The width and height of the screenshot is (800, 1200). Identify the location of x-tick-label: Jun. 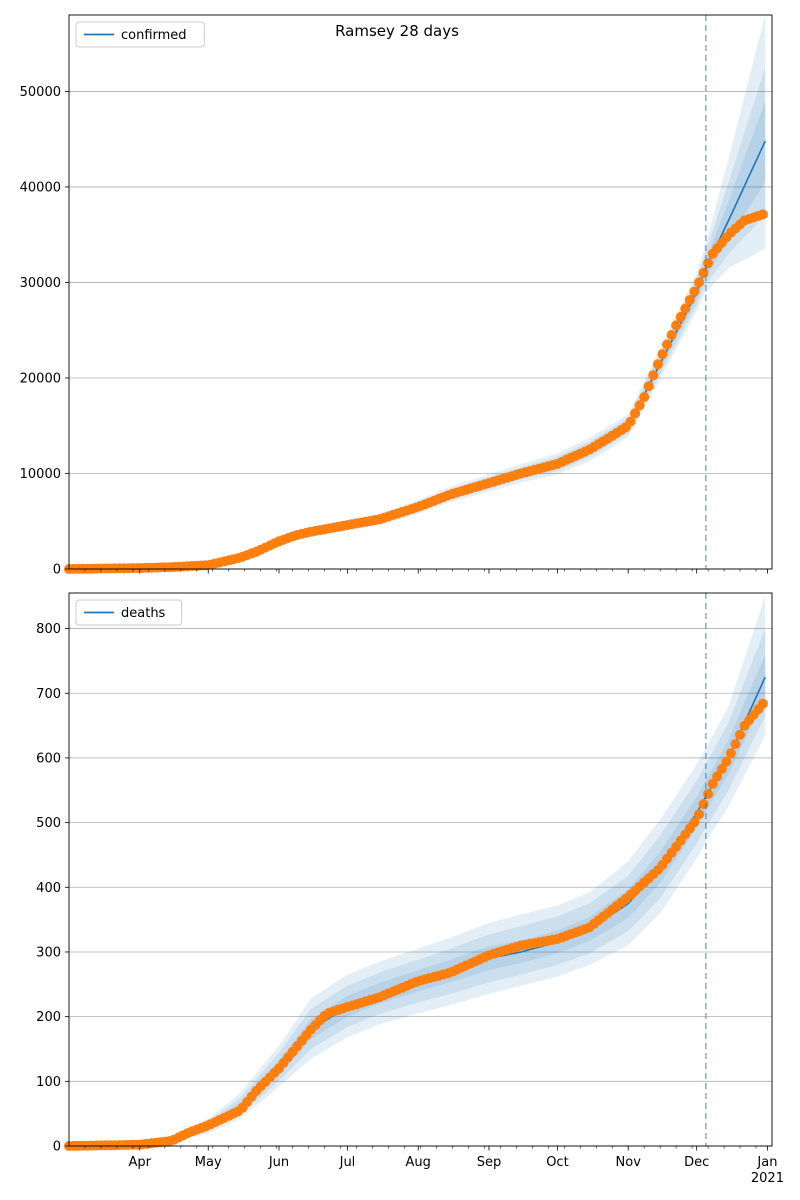
(278, 1162).